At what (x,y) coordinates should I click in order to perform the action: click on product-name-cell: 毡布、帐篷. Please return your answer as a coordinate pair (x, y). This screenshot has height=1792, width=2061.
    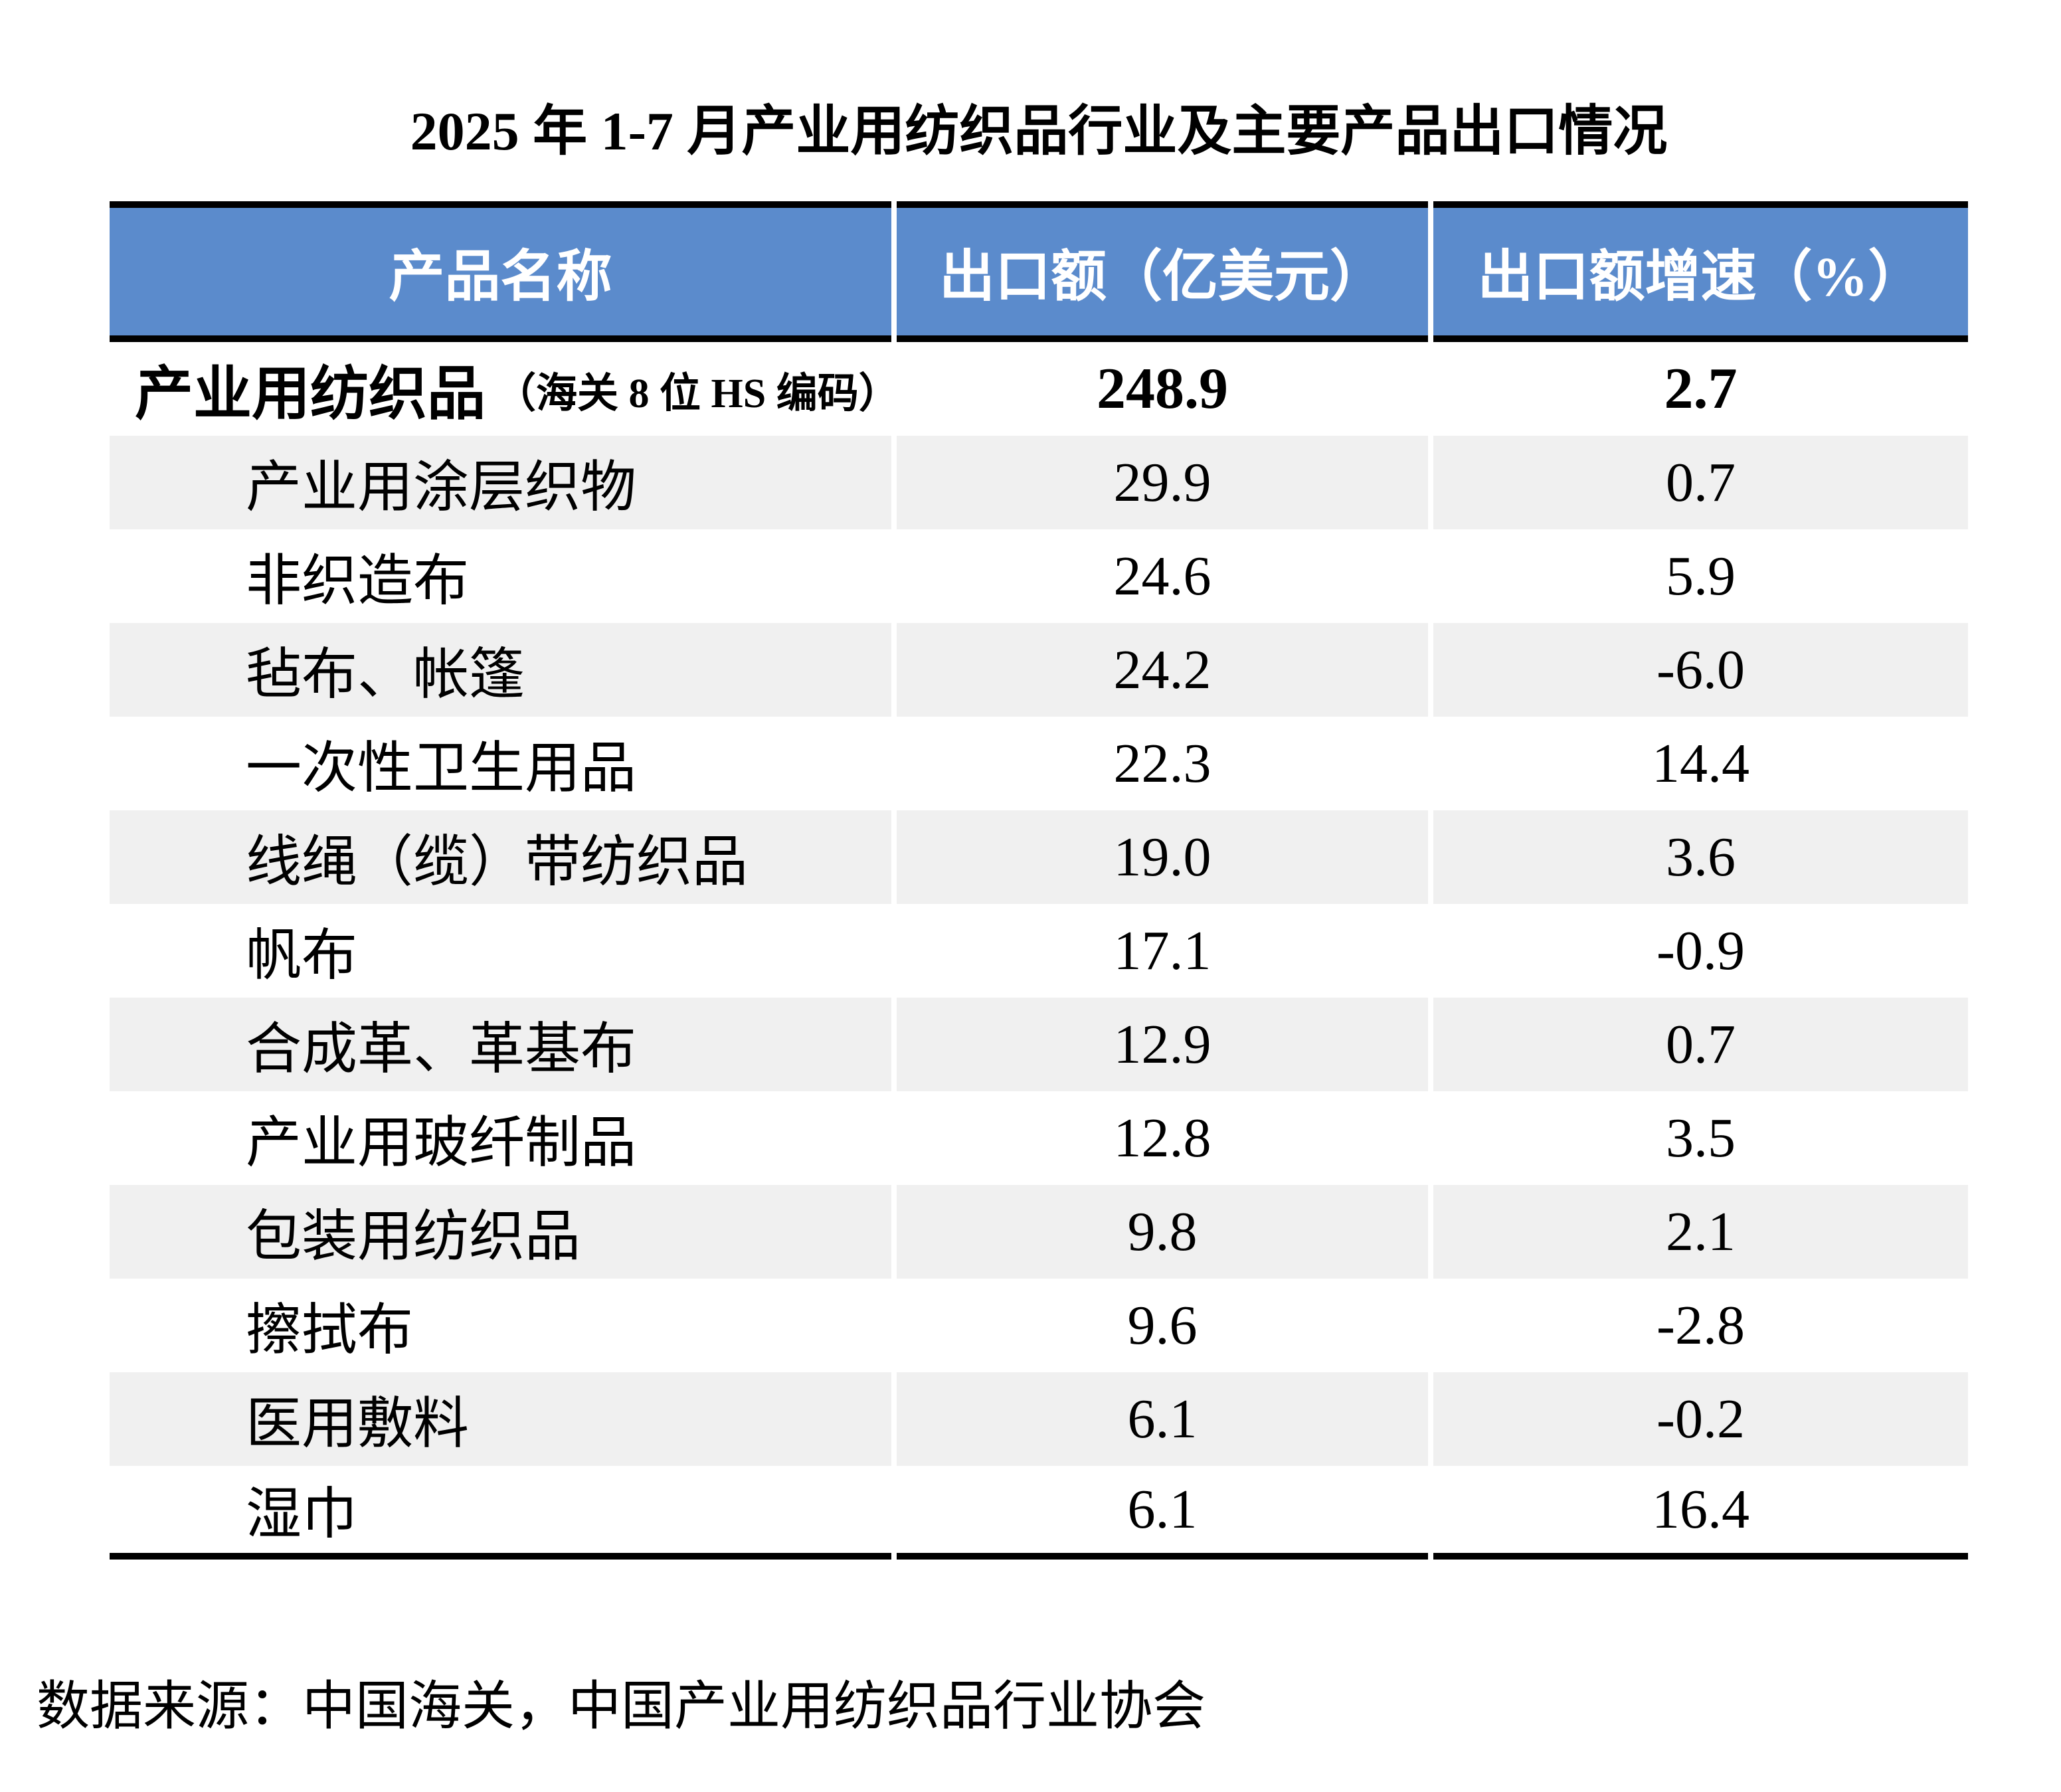
    Looking at the image, I should click on (500, 670).